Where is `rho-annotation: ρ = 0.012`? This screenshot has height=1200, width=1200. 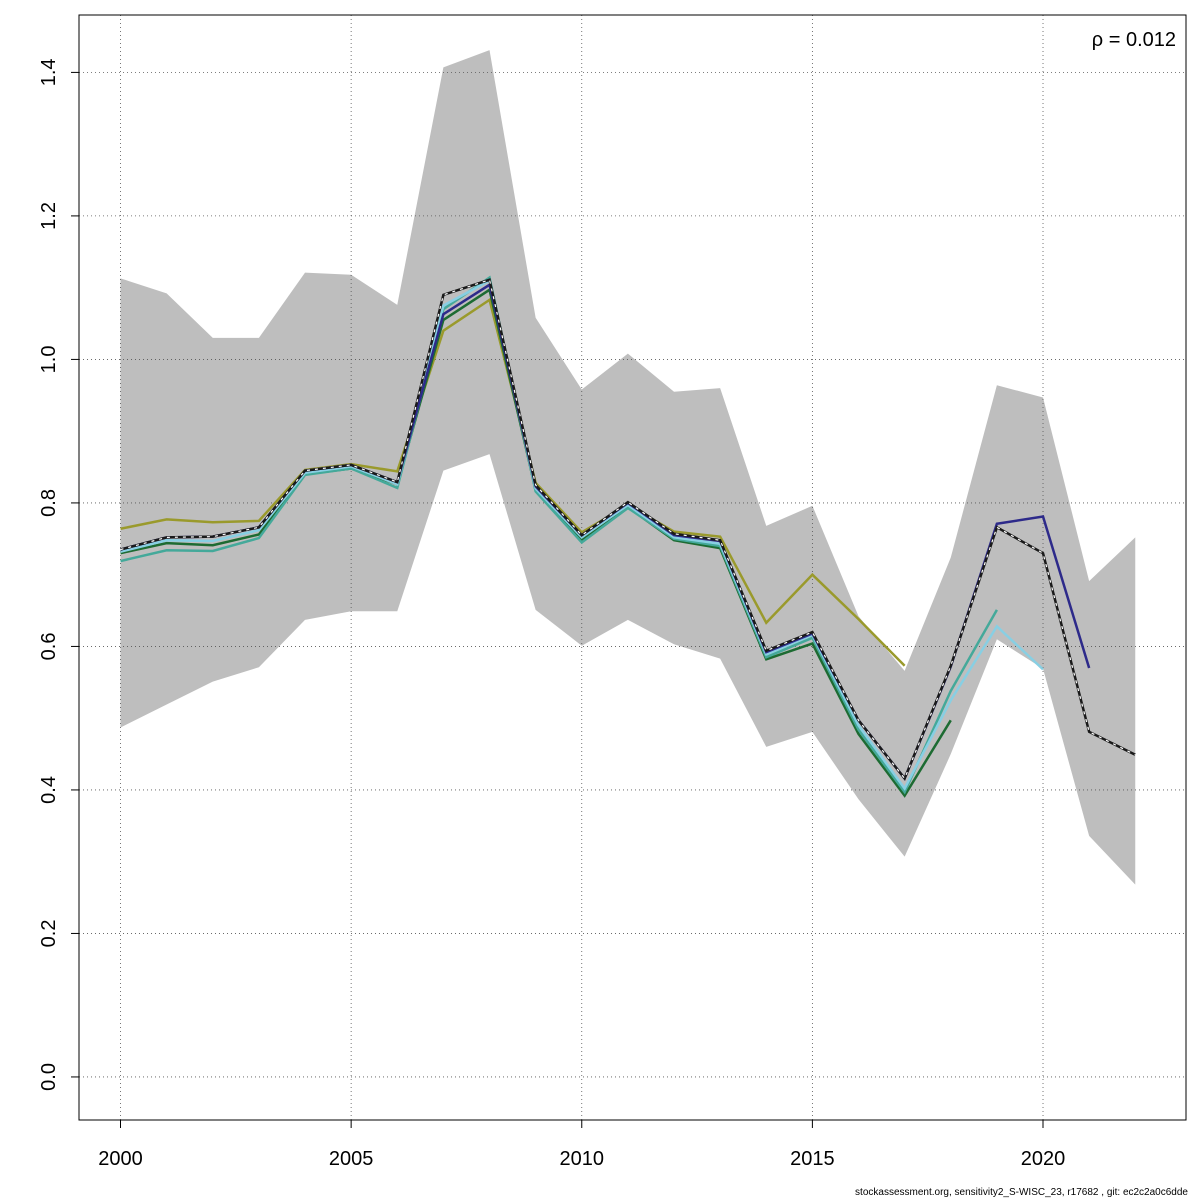 rho-annotation: ρ = 0.012 is located at coordinates (1134, 40).